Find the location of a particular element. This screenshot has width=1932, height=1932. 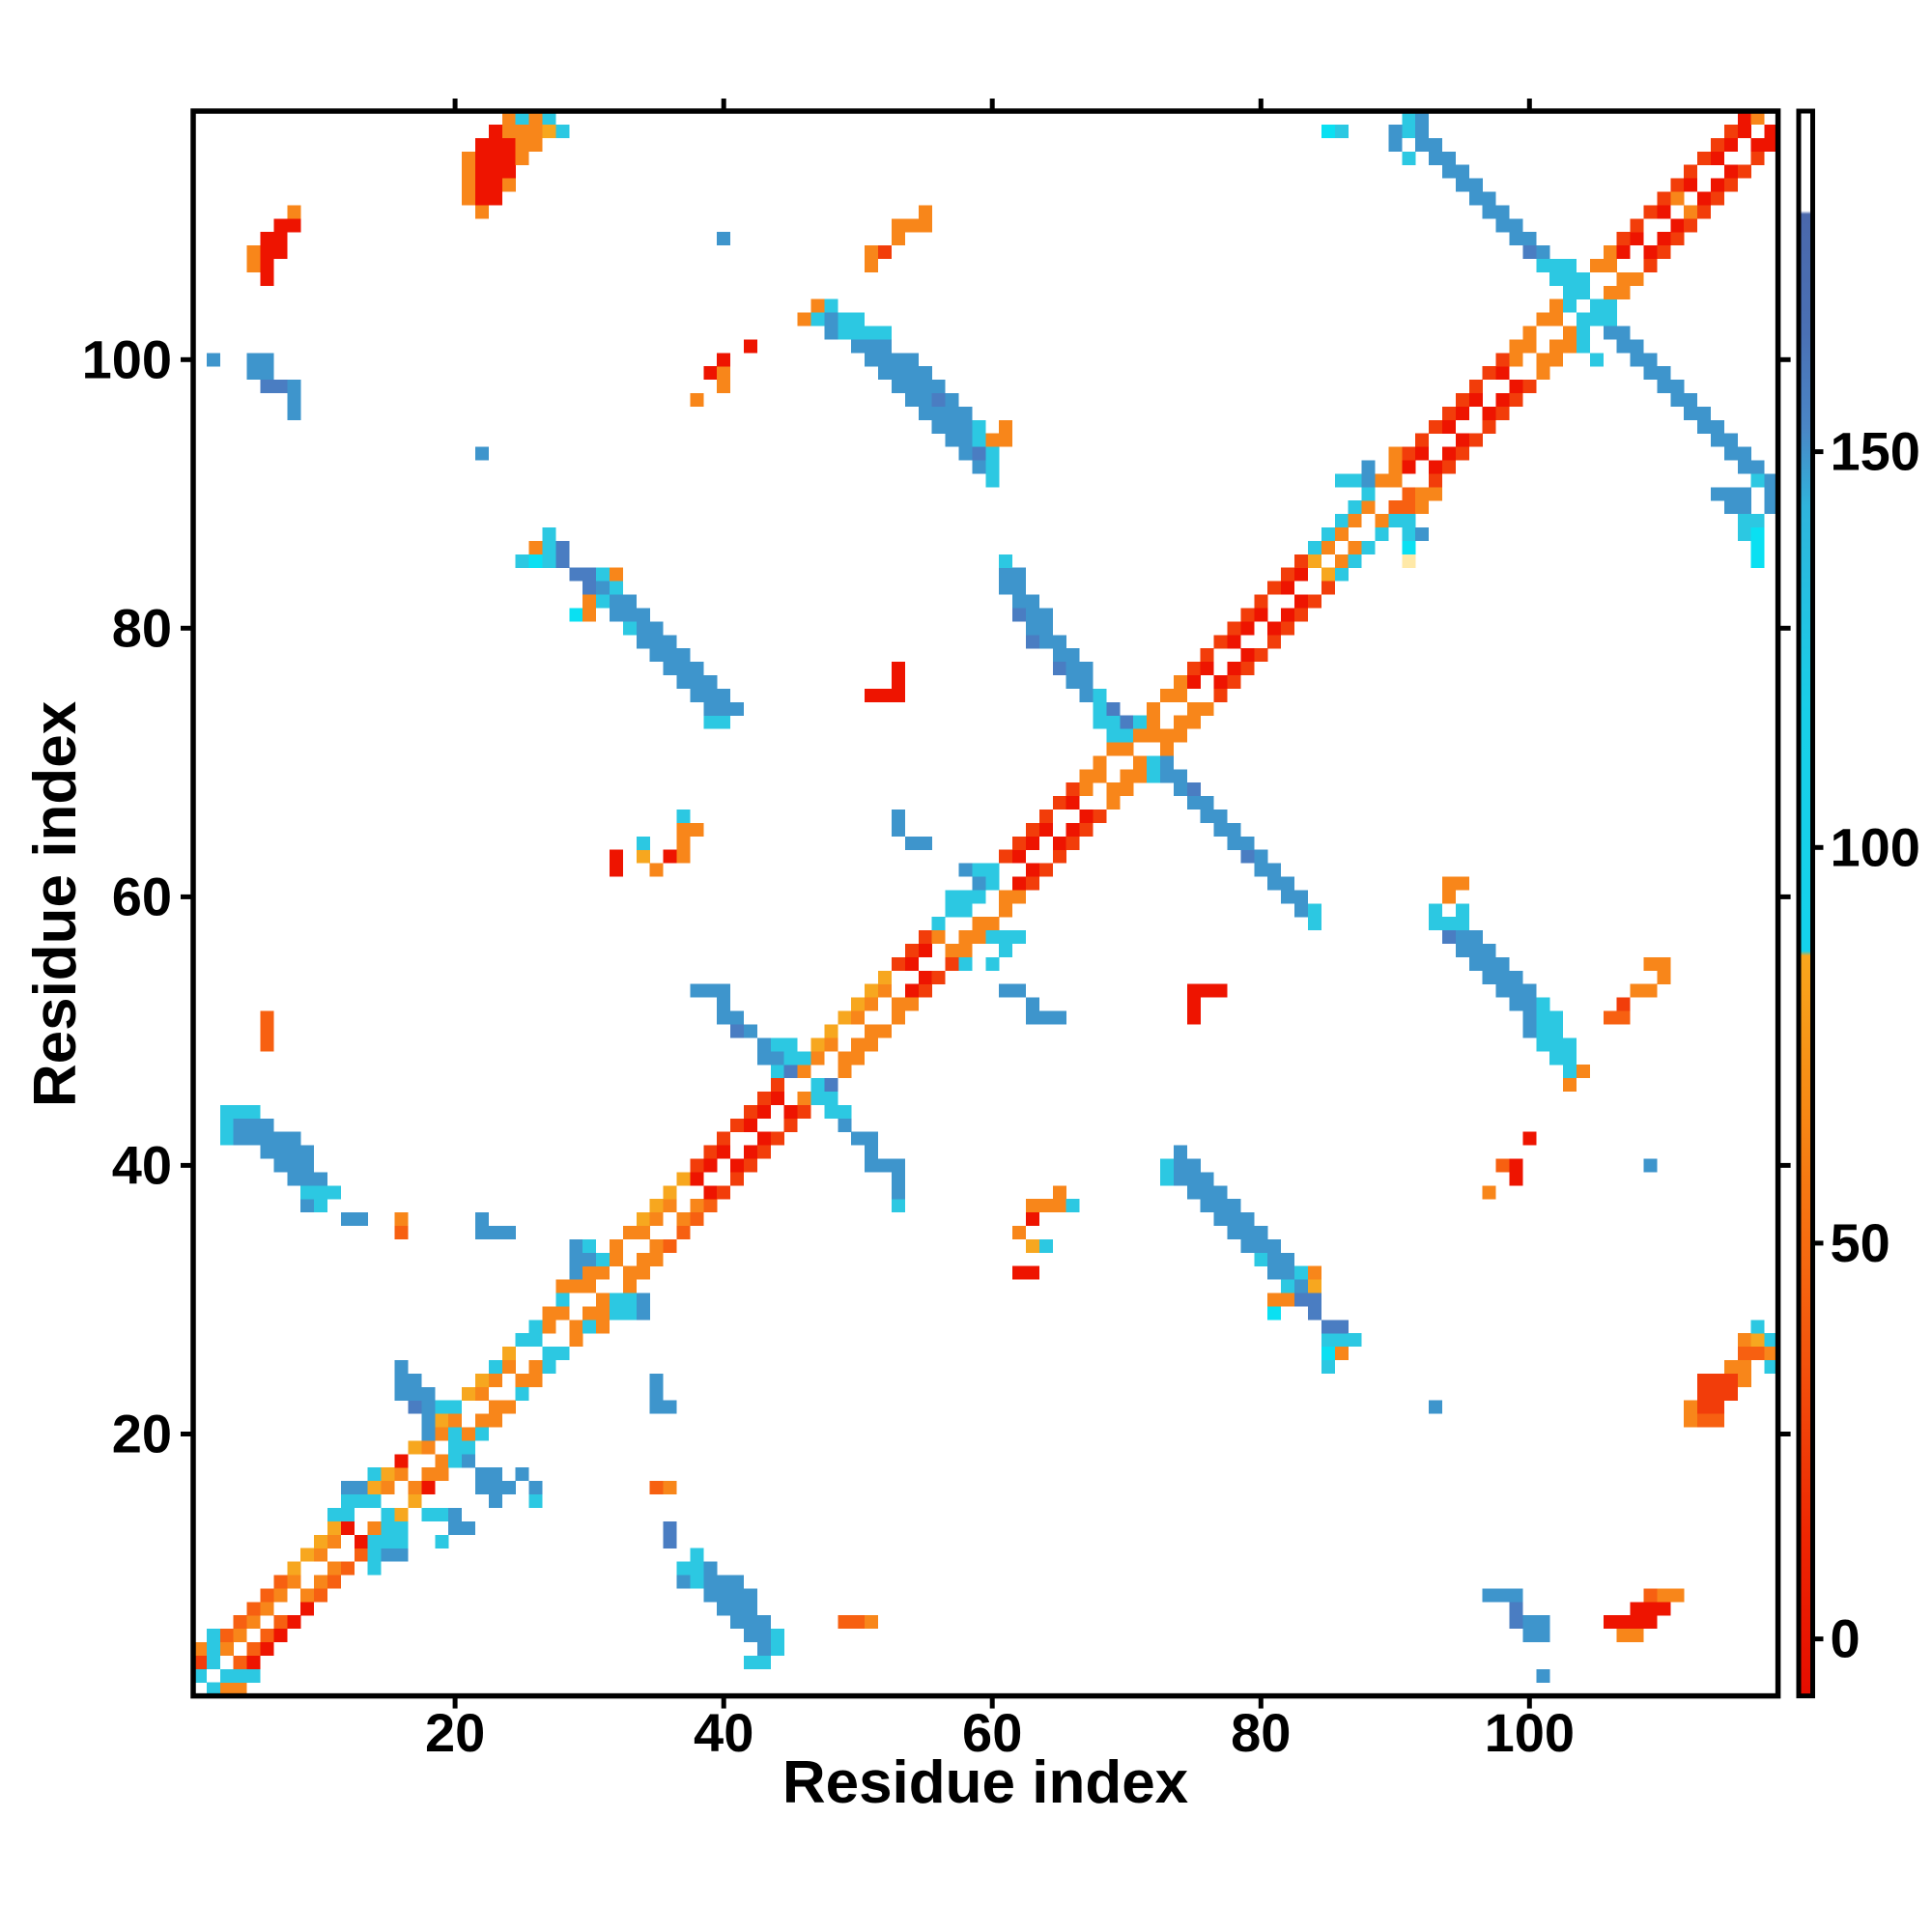

svg-text: 0 is located at coordinates (1846, 1638).